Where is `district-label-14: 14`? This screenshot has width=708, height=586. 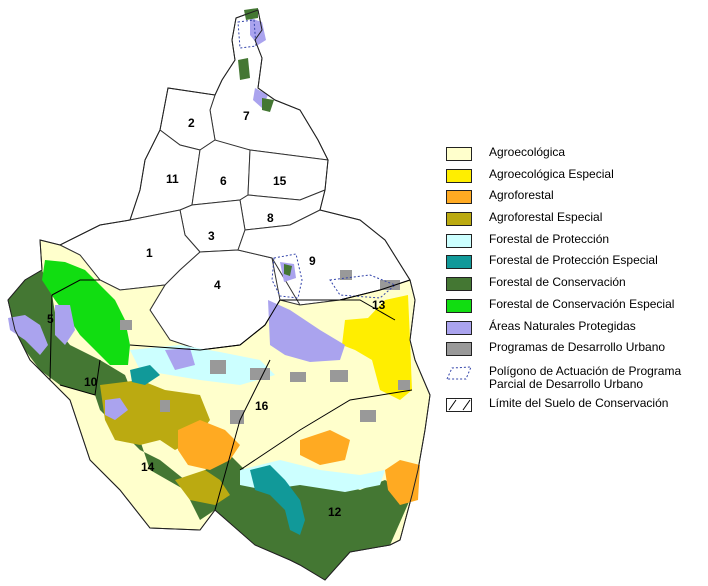
district-label-14: 14 is located at coordinates (148, 467).